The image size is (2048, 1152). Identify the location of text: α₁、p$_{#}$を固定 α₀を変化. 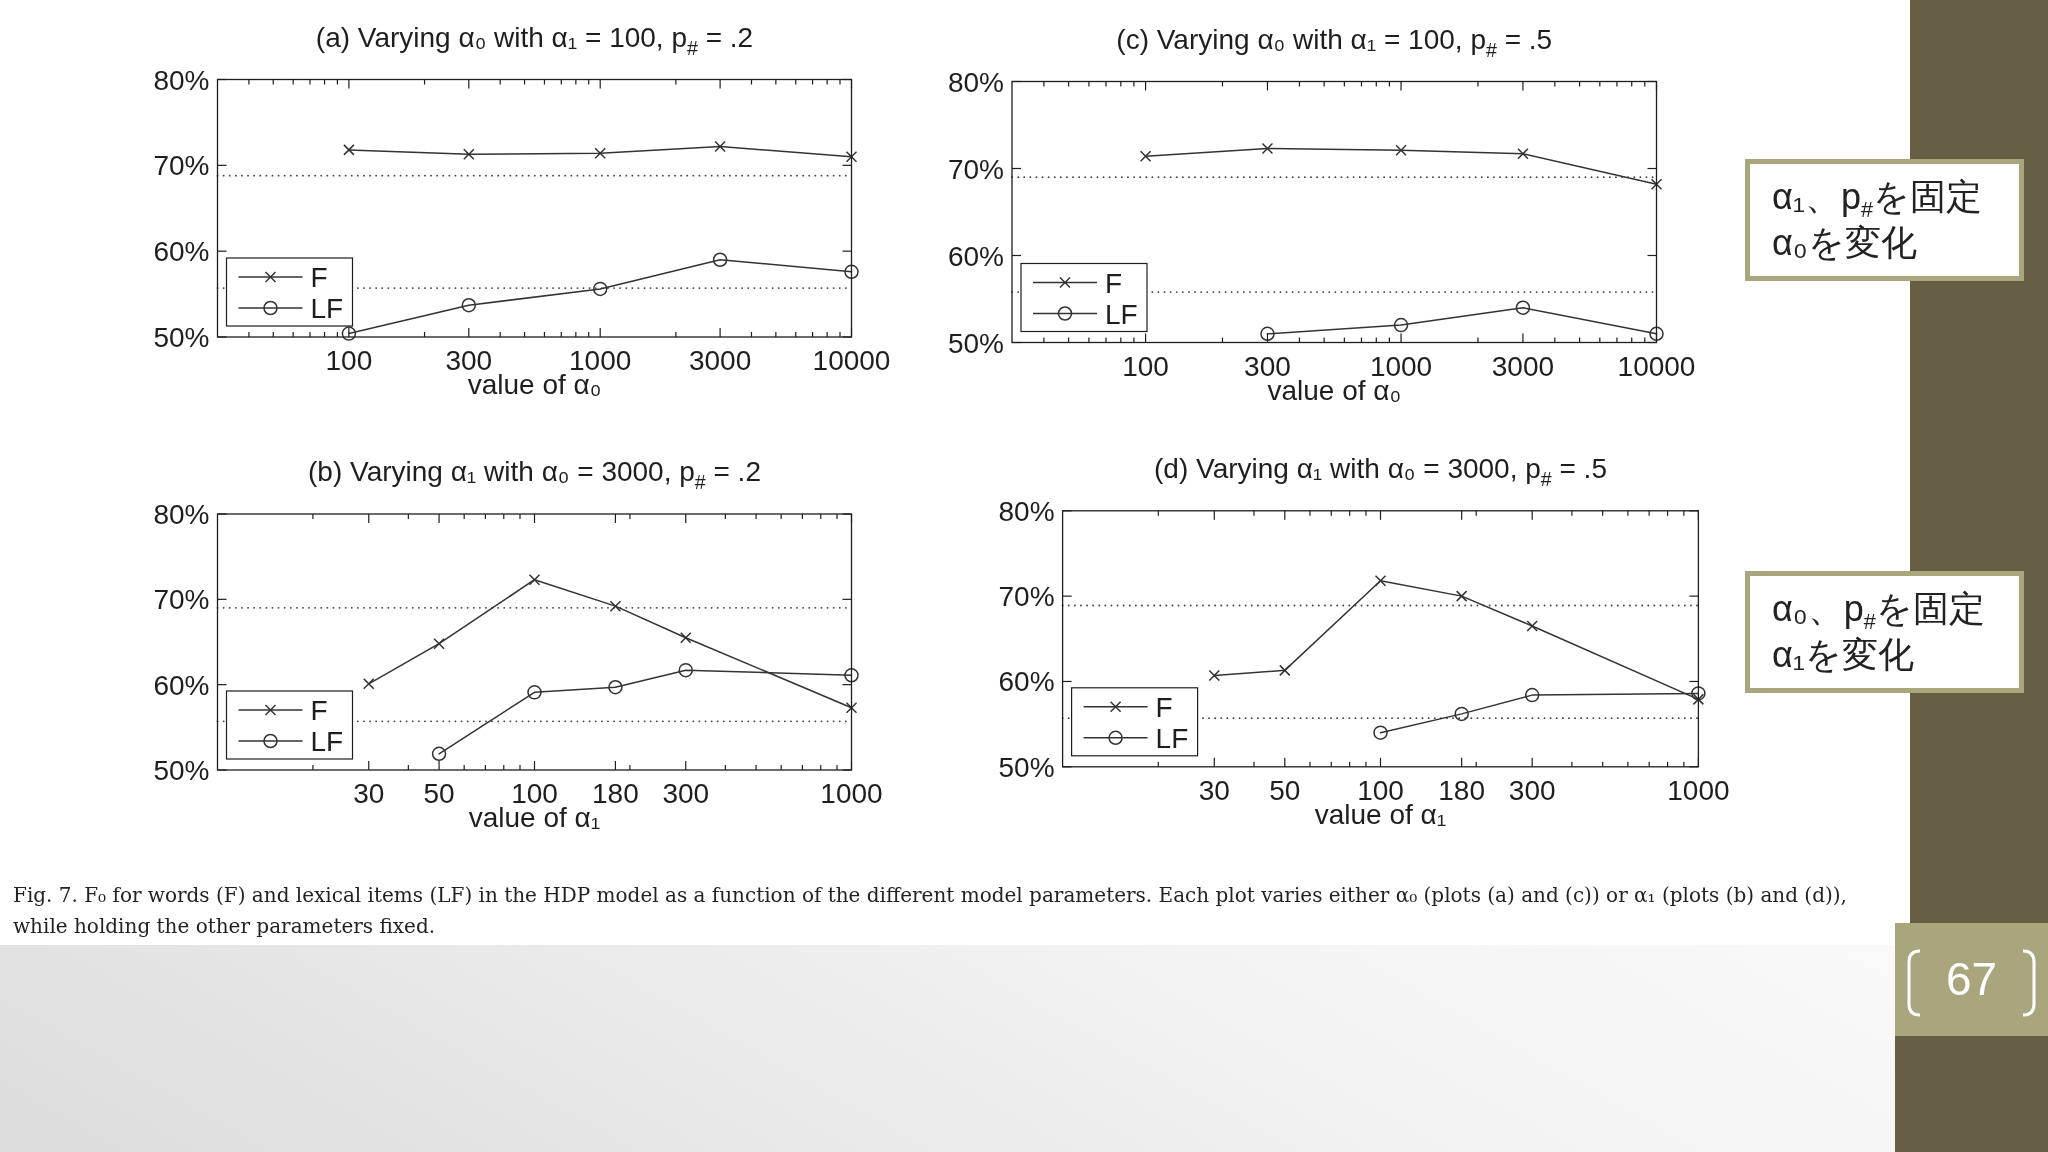
(1884, 220).